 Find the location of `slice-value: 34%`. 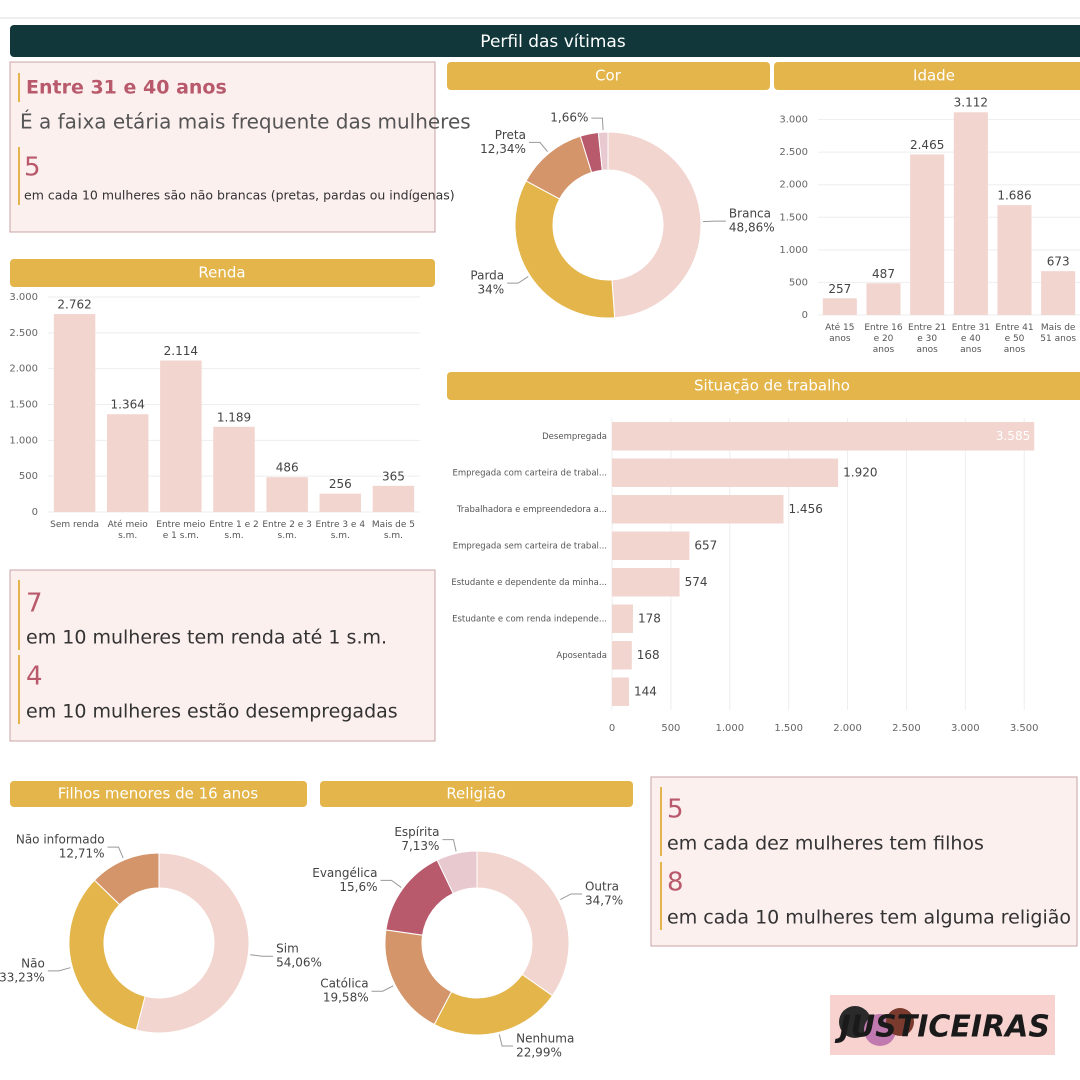

slice-value: 34% is located at coordinates (490, 290).